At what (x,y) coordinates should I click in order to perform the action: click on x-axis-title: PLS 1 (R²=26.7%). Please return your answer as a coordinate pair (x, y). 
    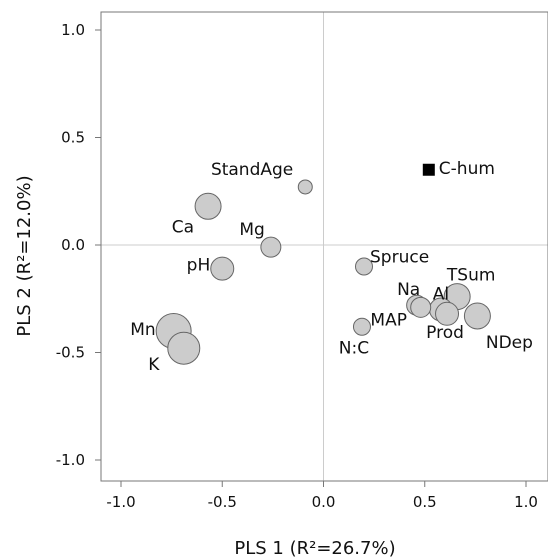
    Looking at the image, I should click on (314, 548).